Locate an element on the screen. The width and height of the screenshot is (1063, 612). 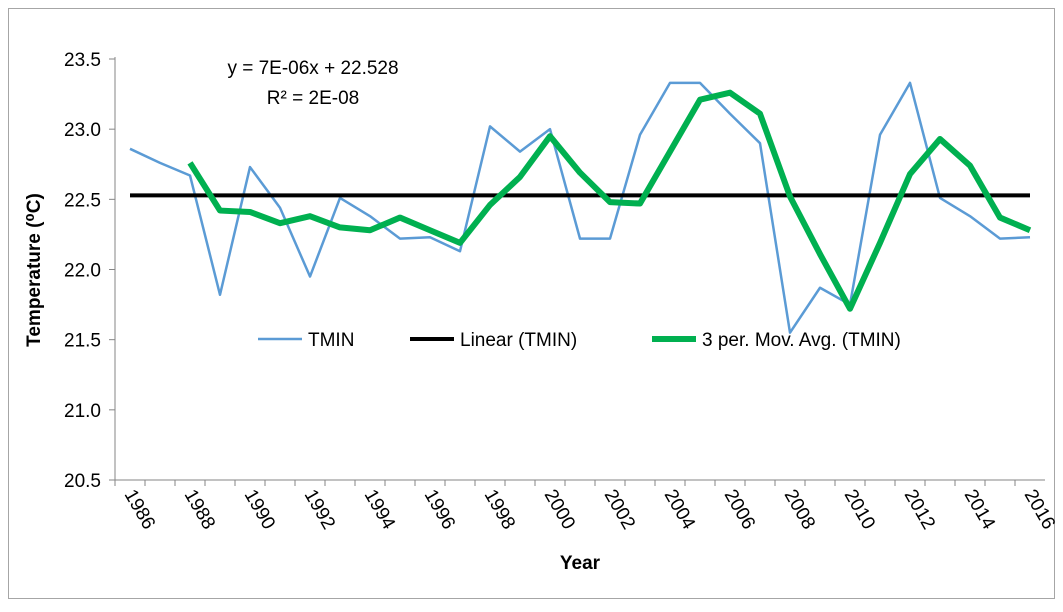
y-axis-title: Temperature (⁰C) is located at coordinates (34, 270).